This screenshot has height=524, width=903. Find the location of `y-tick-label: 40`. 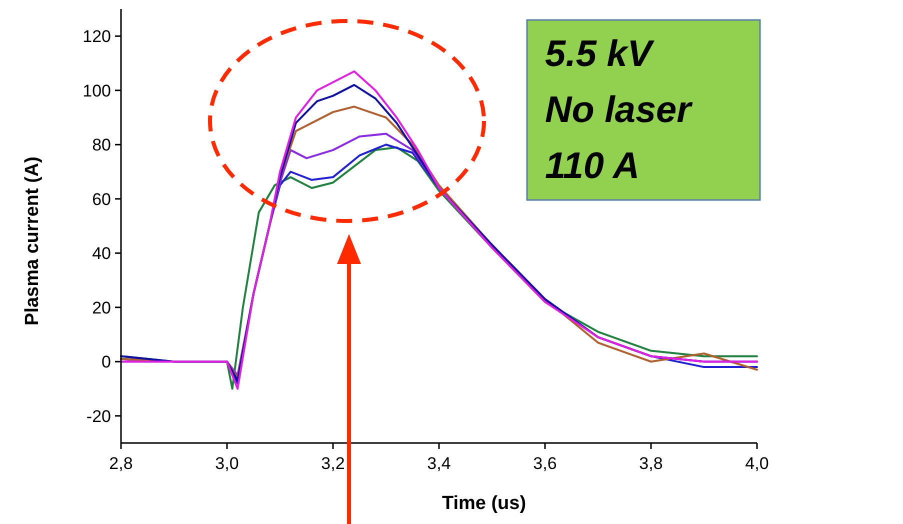

y-tick-label: 40 is located at coordinates (101, 254).